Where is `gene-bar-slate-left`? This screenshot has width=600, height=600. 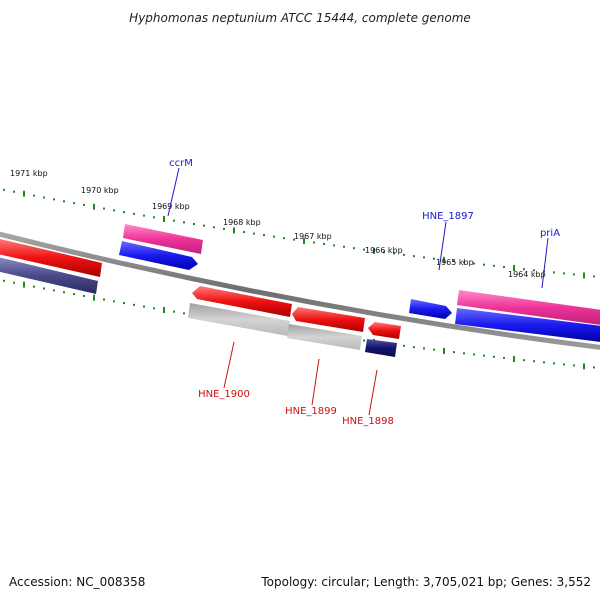
gene-bar-slate-left is located at coordinates (49, 275).